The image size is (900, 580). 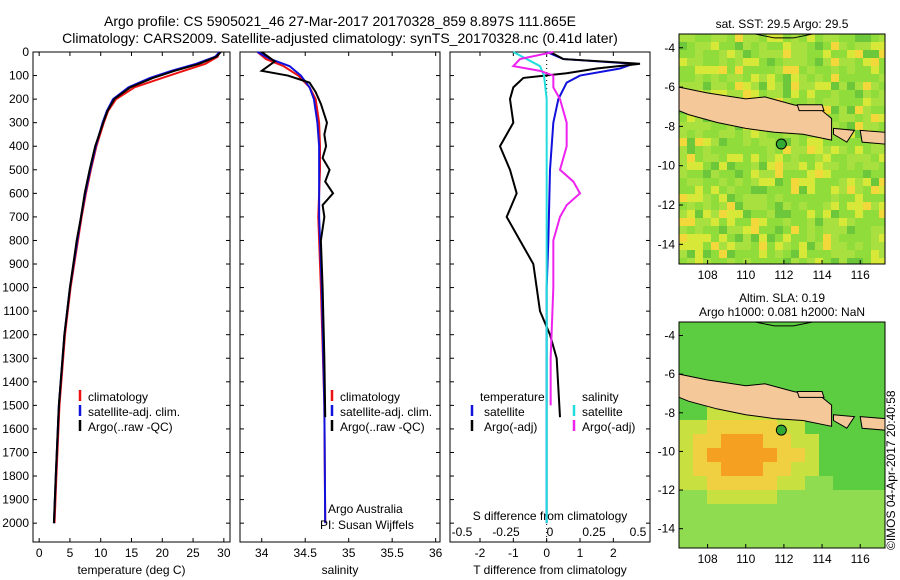 What do you see at coordinates (262, 553) in the screenshot?
I see `x-tick-label: 34` at bounding box center [262, 553].